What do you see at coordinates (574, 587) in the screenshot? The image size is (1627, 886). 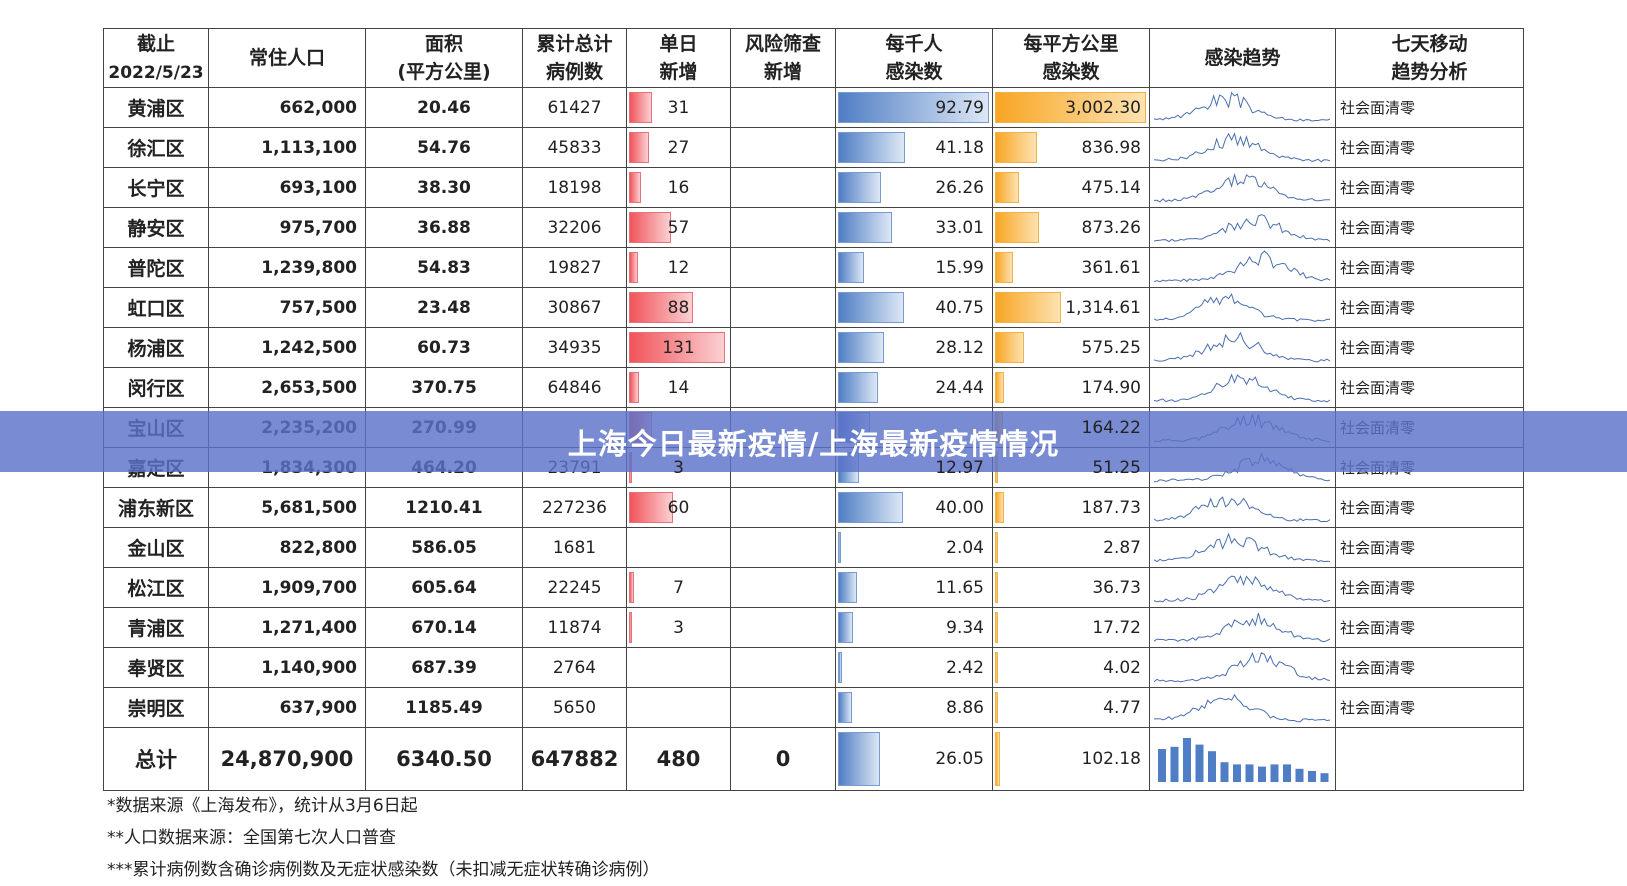 I see `cumulative-cell: 22245` at bounding box center [574, 587].